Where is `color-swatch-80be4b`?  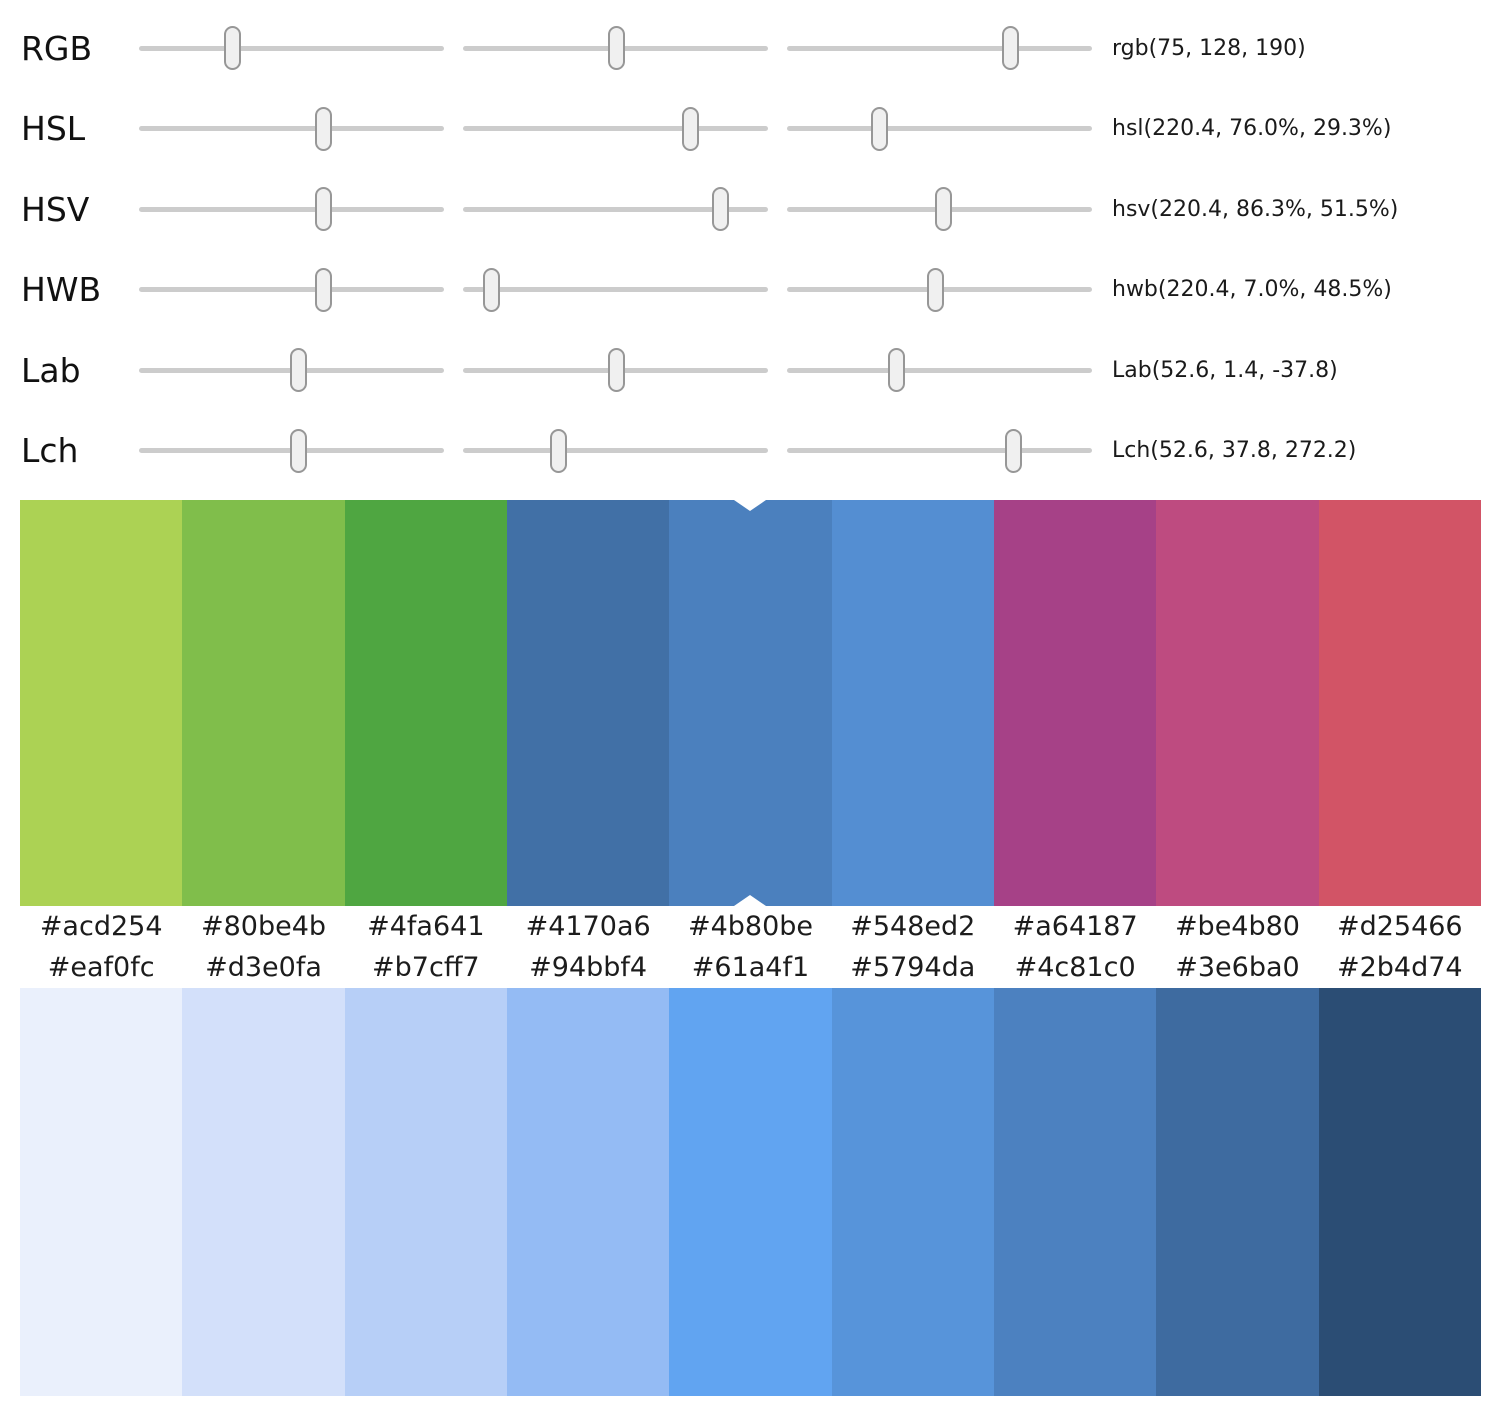 color-swatch-80be4b is located at coordinates (263, 703).